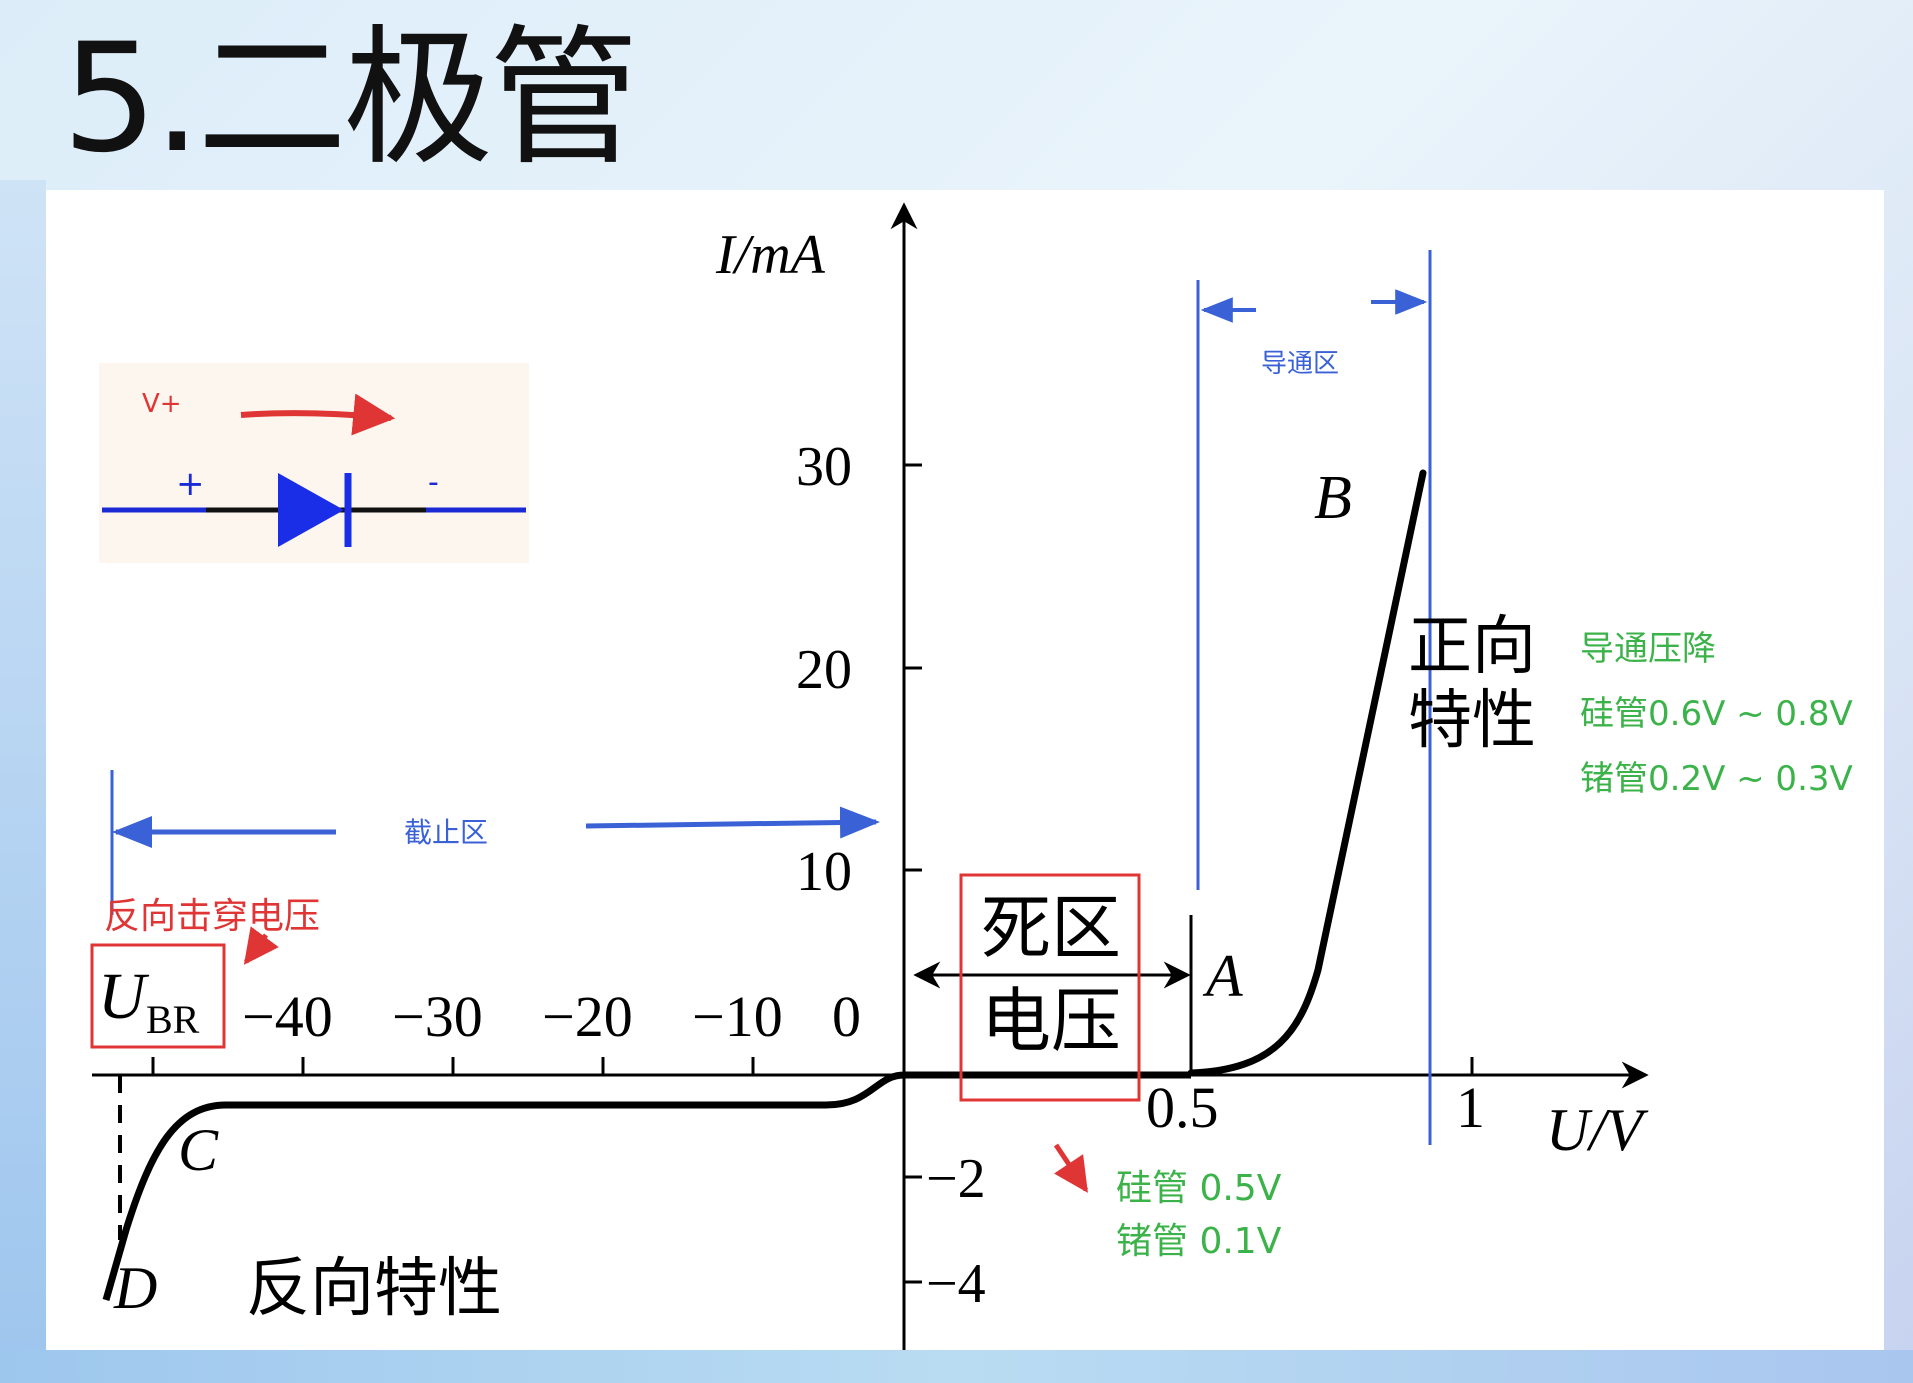 This screenshot has width=1913, height=1383. I want to click on x-tick-minus-20: −20, so click(587, 1016).